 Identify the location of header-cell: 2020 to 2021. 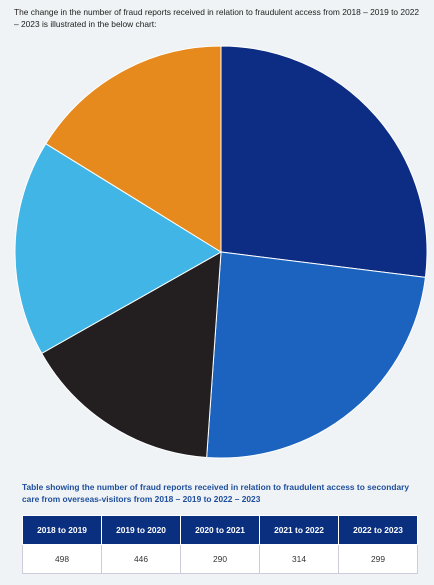
(220, 530).